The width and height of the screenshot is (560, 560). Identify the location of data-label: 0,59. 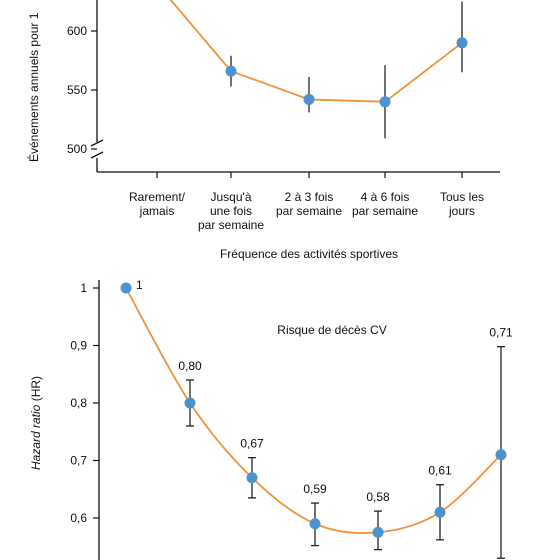
(315, 489).